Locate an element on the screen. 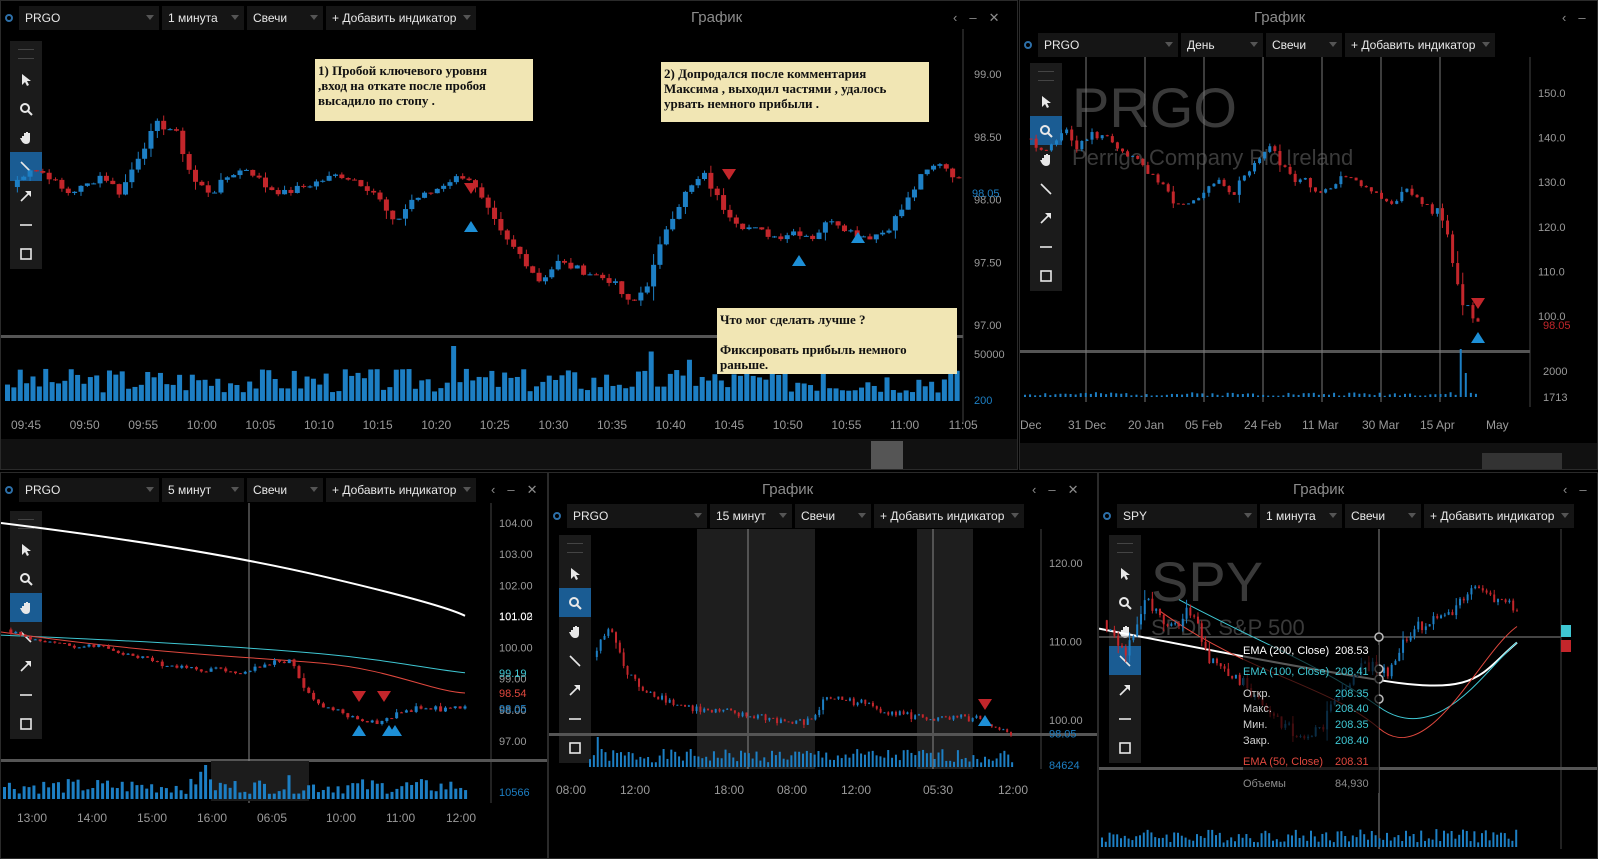 Image resolution: width=1598 pixels, height=859 pixels. interval-select: День is located at coordinates (1222, 45).